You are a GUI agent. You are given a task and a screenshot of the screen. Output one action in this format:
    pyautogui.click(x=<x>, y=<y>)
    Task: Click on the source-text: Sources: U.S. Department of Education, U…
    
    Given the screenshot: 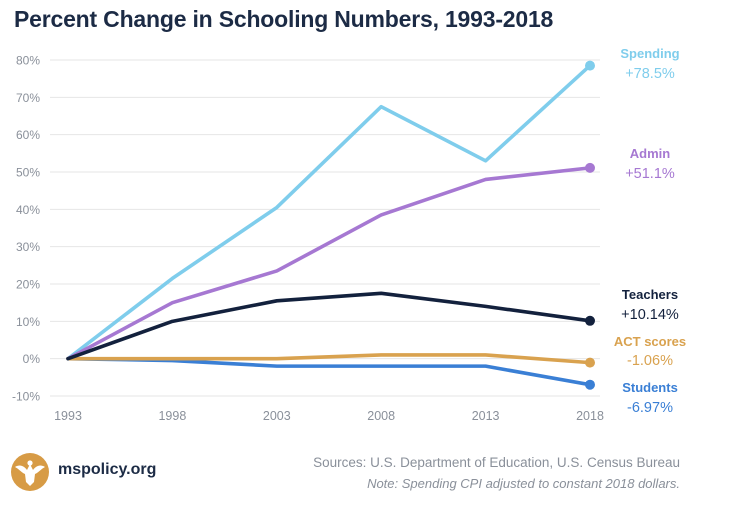 What is the action you would take?
    pyautogui.click(x=496, y=462)
    